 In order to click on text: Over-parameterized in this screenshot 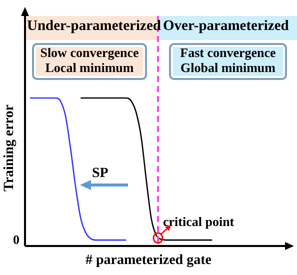, I will do `click(226, 26)`.